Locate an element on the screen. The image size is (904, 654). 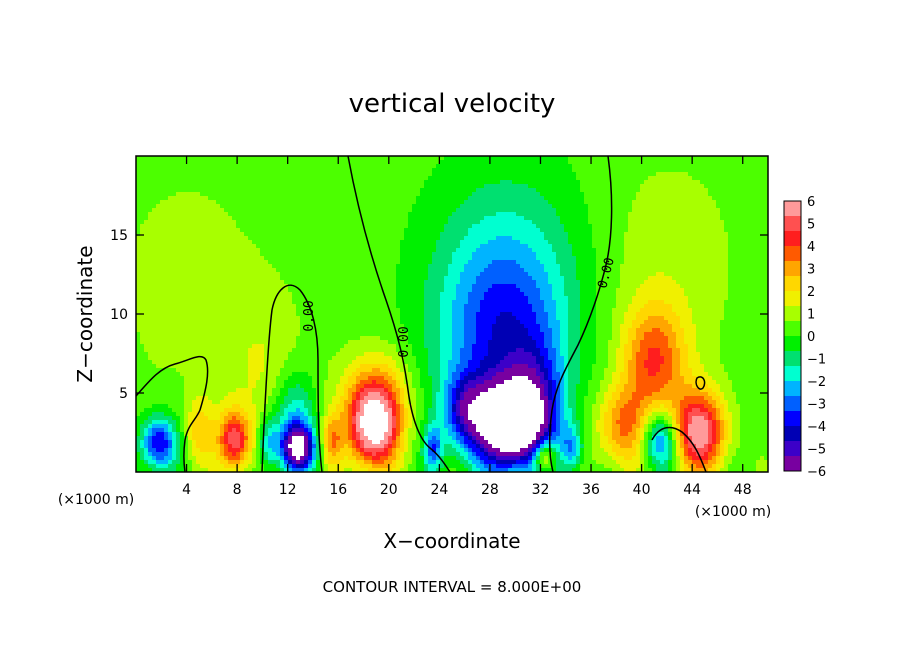
colorbar-label: 2 is located at coordinates (811, 292).